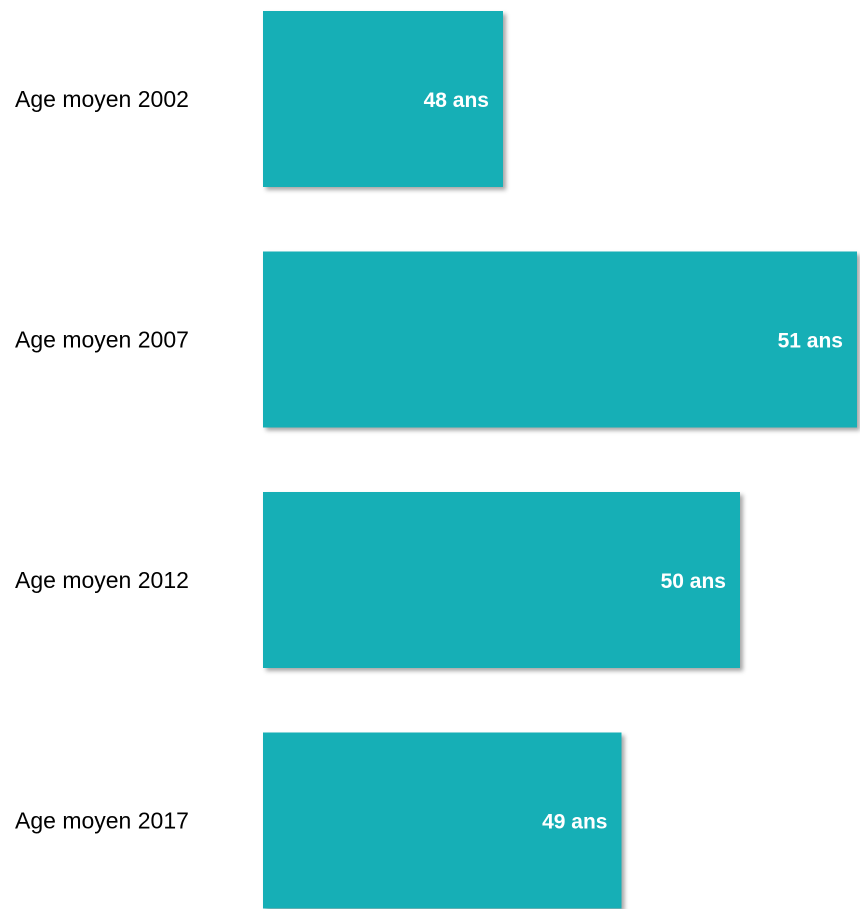 The height and width of the screenshot is (909, 860). What do you see at coordinates (574, 822) in the screenshot?
I see `value-label: 49 ans` at bounding box center [574, 822].